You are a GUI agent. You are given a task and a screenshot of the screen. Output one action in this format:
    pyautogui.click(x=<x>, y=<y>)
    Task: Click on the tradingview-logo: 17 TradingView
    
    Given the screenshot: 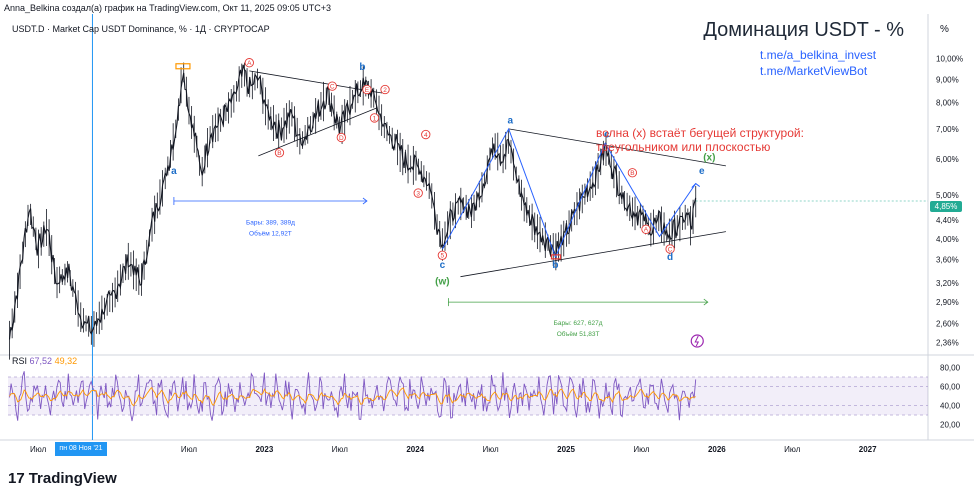 What is the action you would take?
    pyautogui.click(x=62, y=478)
    